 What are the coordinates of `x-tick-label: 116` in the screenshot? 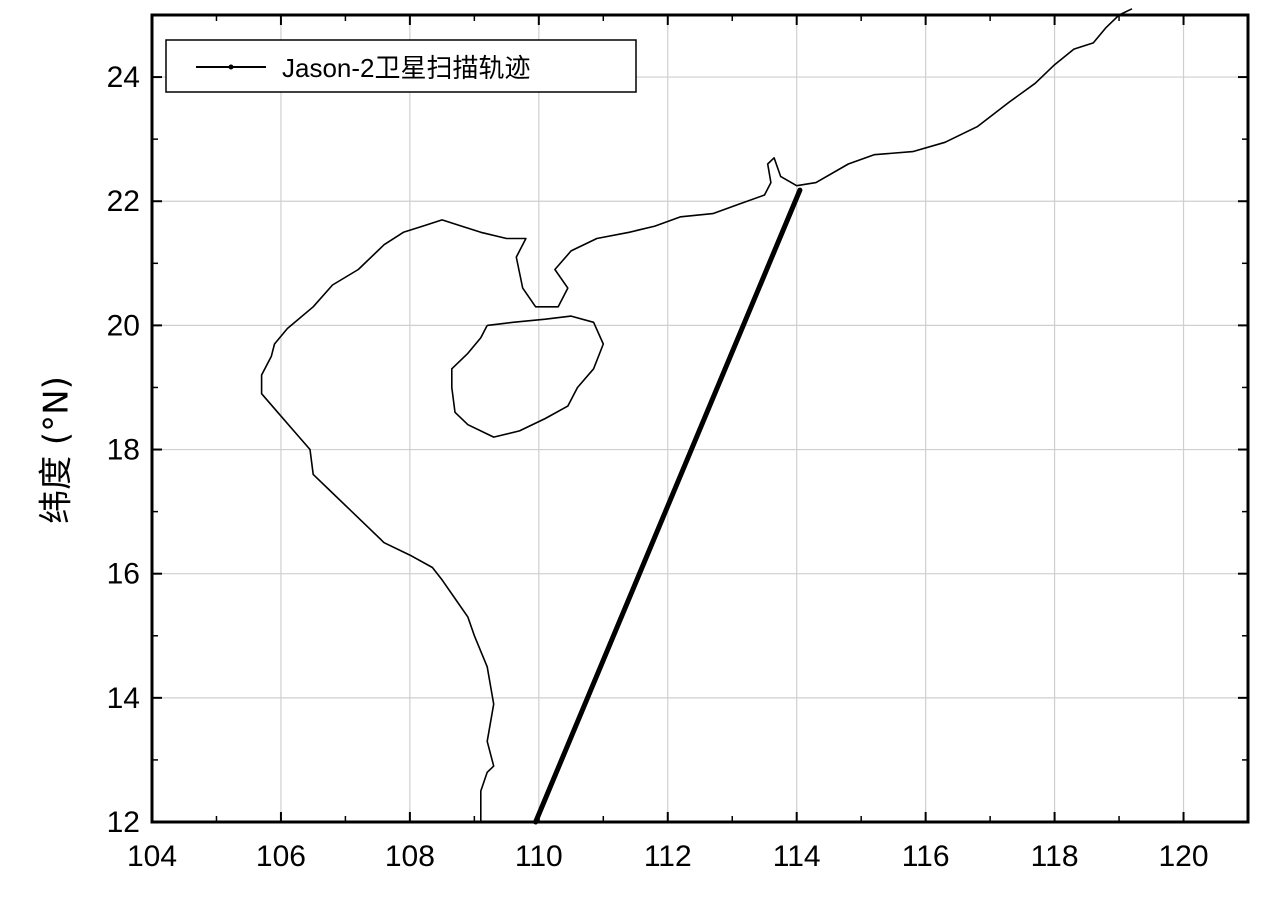 It's located at (926, 856).